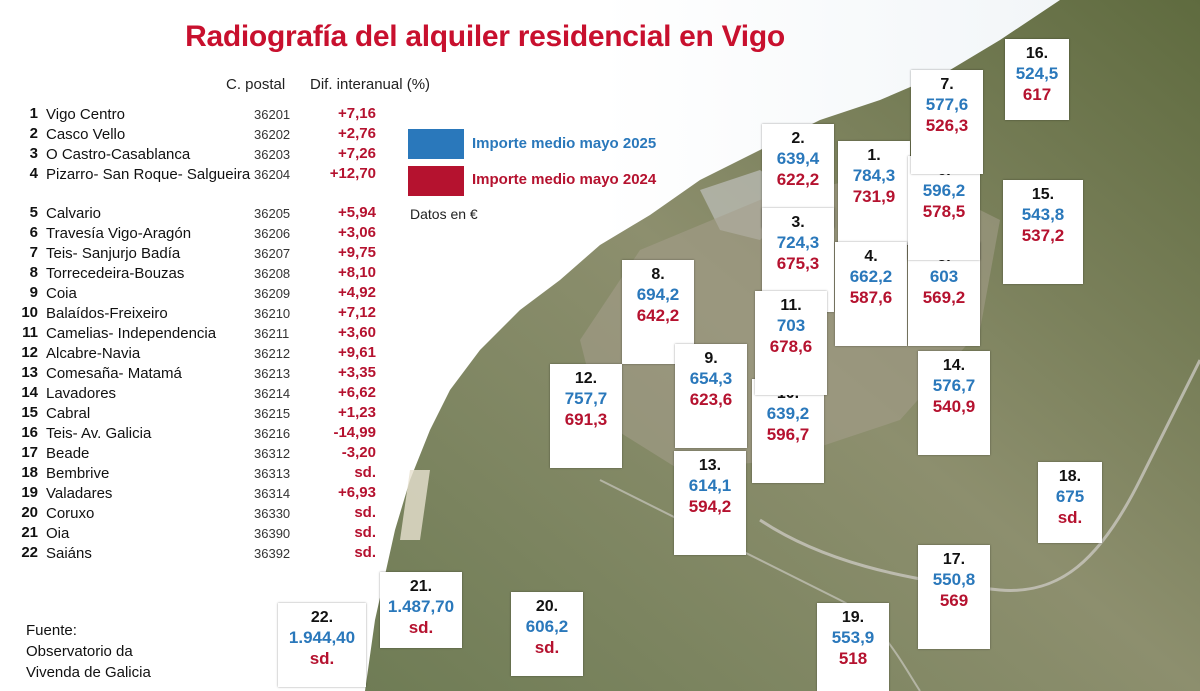  I want to click on map-box-value-2024: 587,6, so click(871, 297).